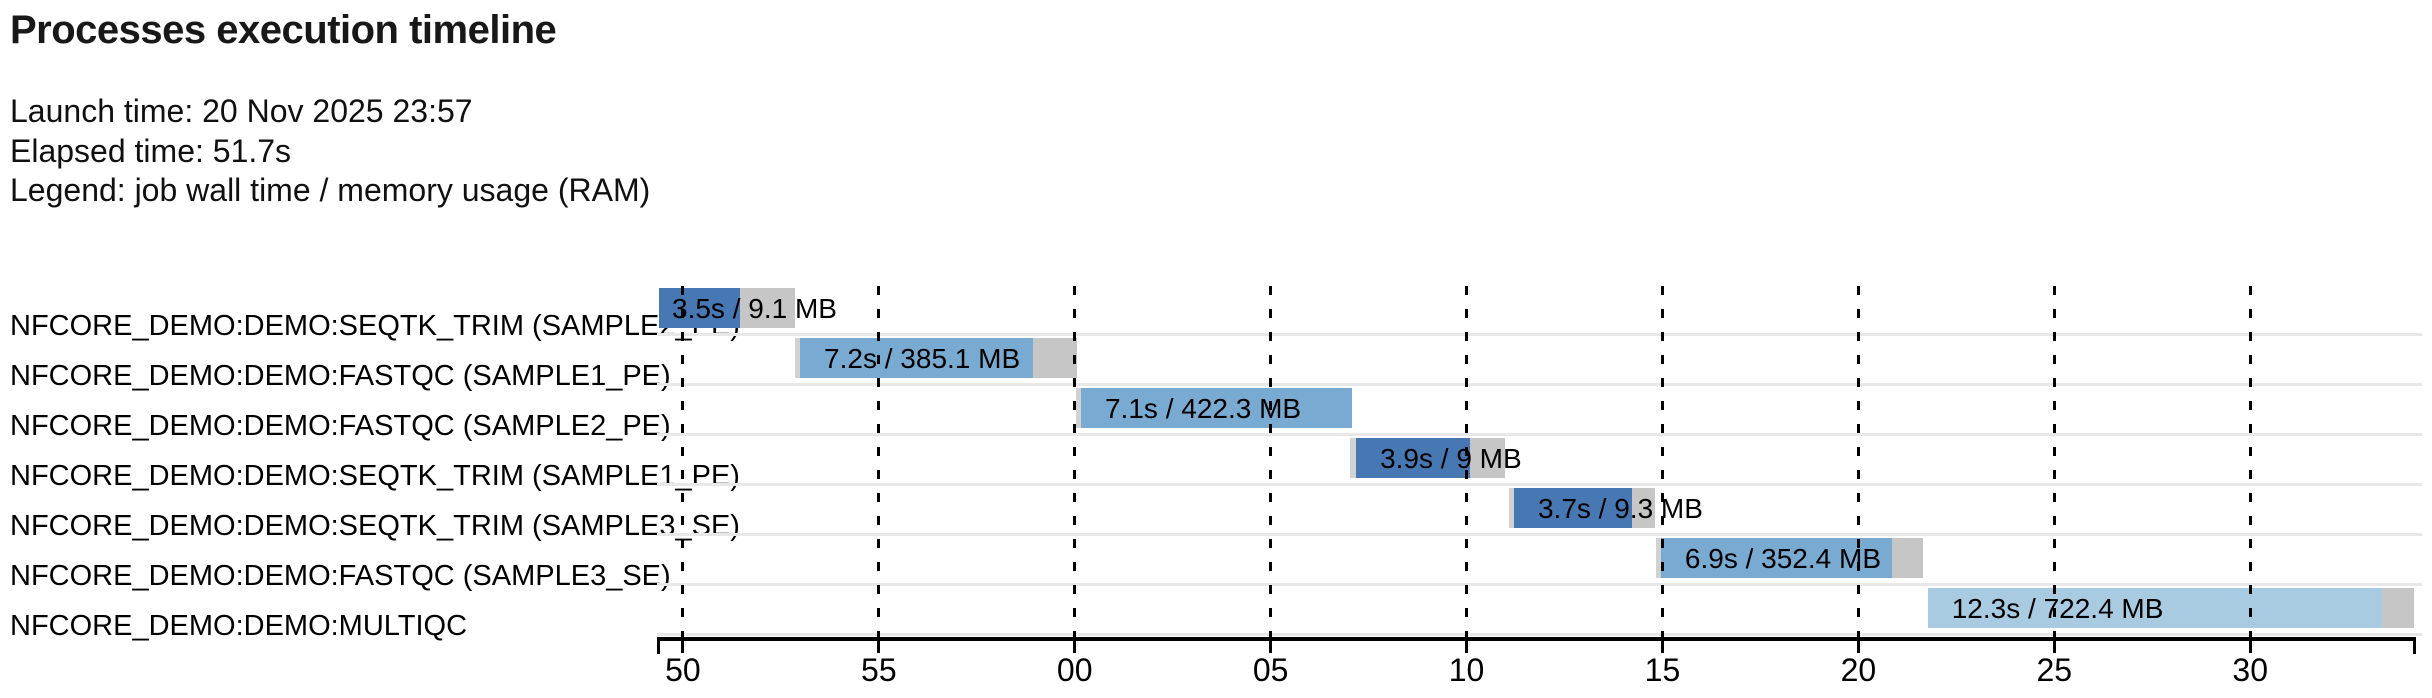 The image size is (2432, 698). What do you see at coordinates (1270, 670) in the screenshot?
I see `axis-tick-label: 05` at bounding box center [1270, 670].